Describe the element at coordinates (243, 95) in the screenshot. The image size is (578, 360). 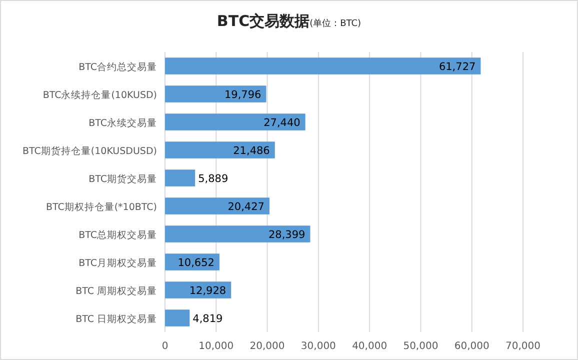
I see `data-label: 19,796` at that location.